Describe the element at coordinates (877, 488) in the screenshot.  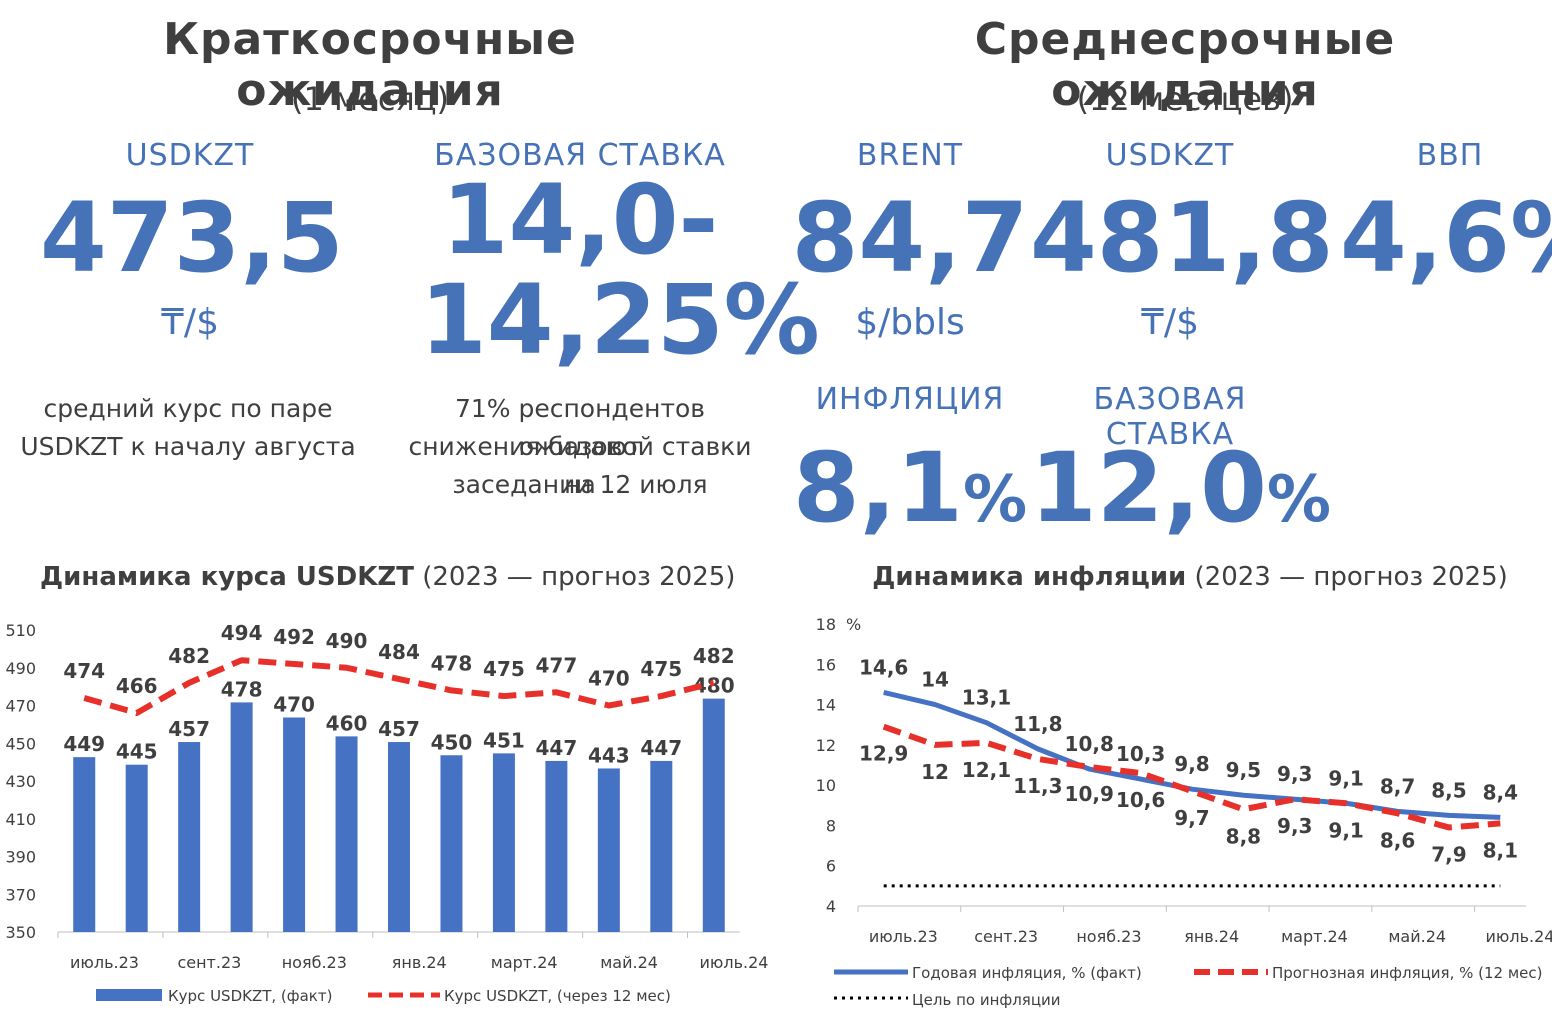
I see `medium-inflation-number: 8,1` at that location.